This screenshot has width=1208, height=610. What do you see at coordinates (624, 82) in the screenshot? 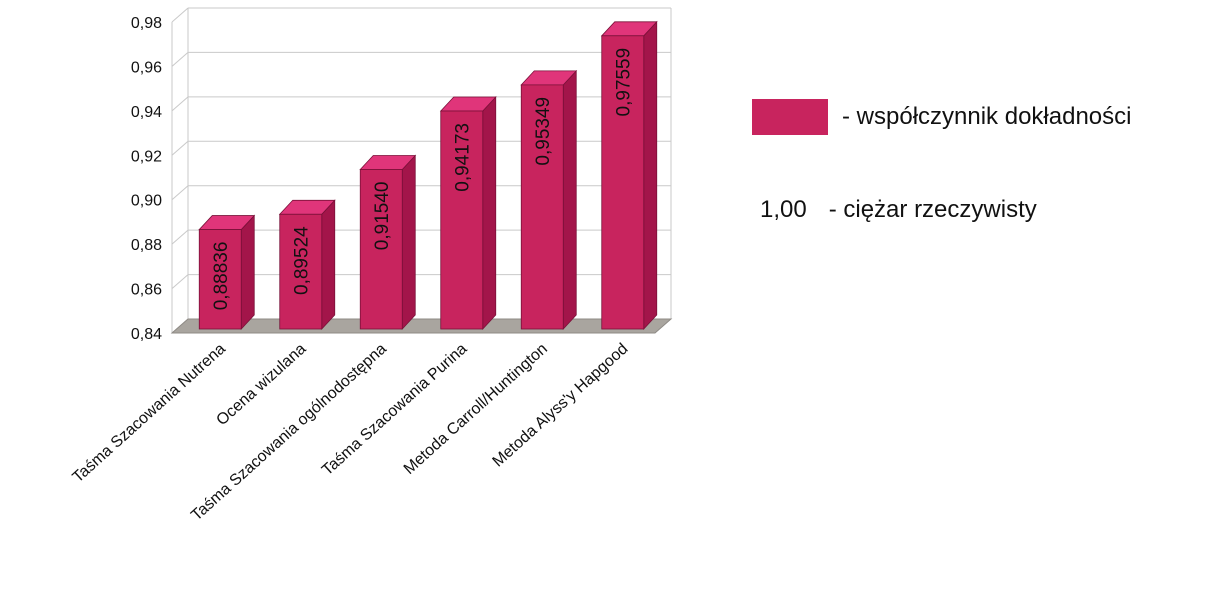
I see `data-label: 0,97559` at bounding box center [624, 82].